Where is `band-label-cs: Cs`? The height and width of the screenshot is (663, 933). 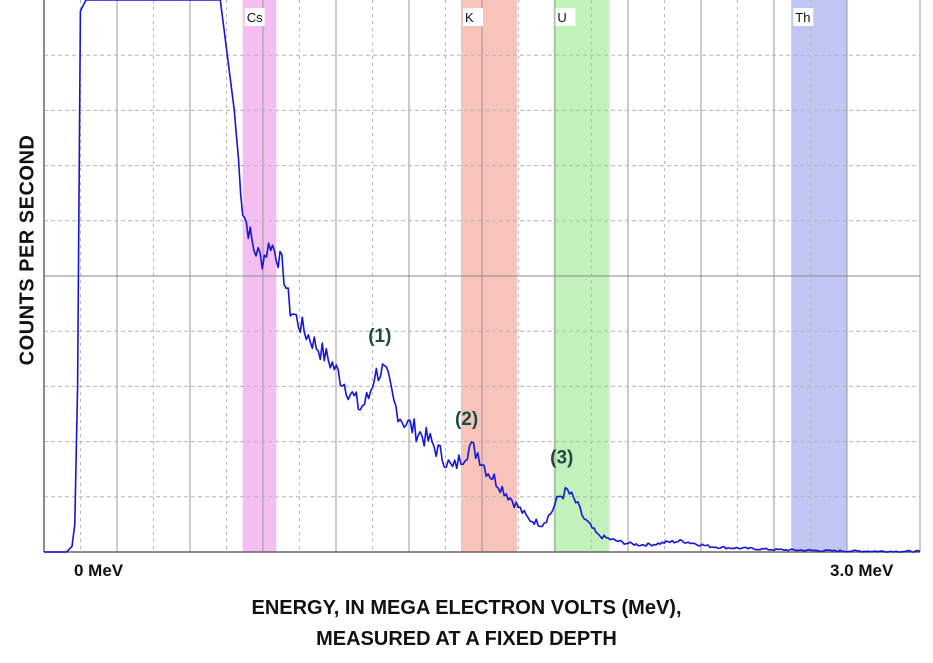 band-label-cs: Cs is located at coordinates (255, 17).